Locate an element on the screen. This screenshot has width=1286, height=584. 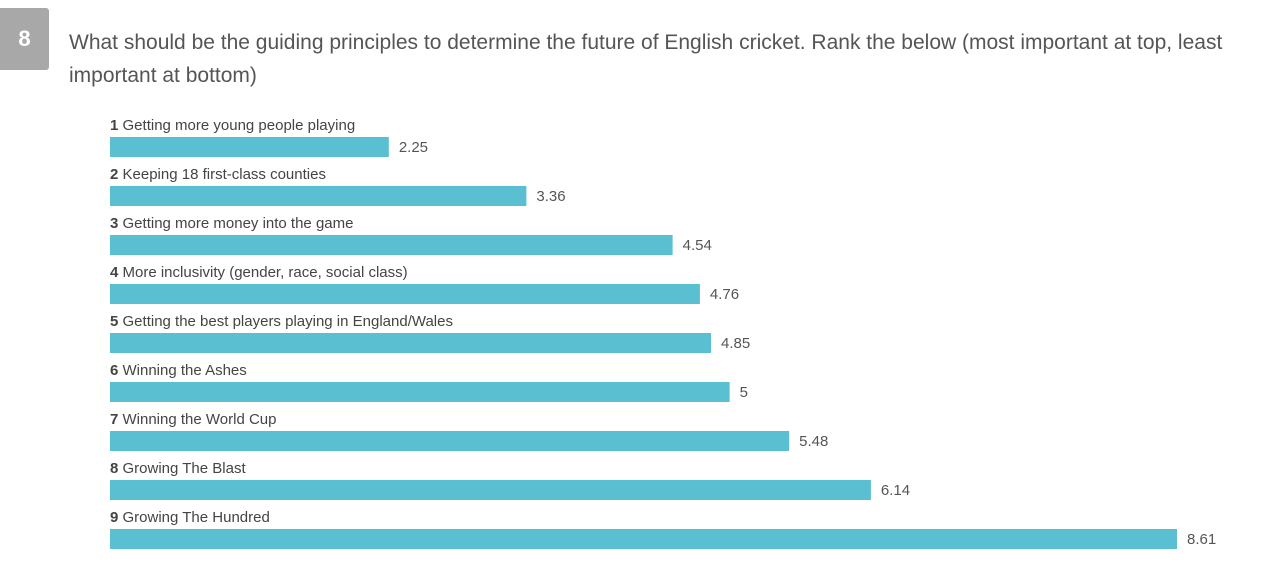
category-label: 9 Growing The Hundred is located at coordinates (190, 517).